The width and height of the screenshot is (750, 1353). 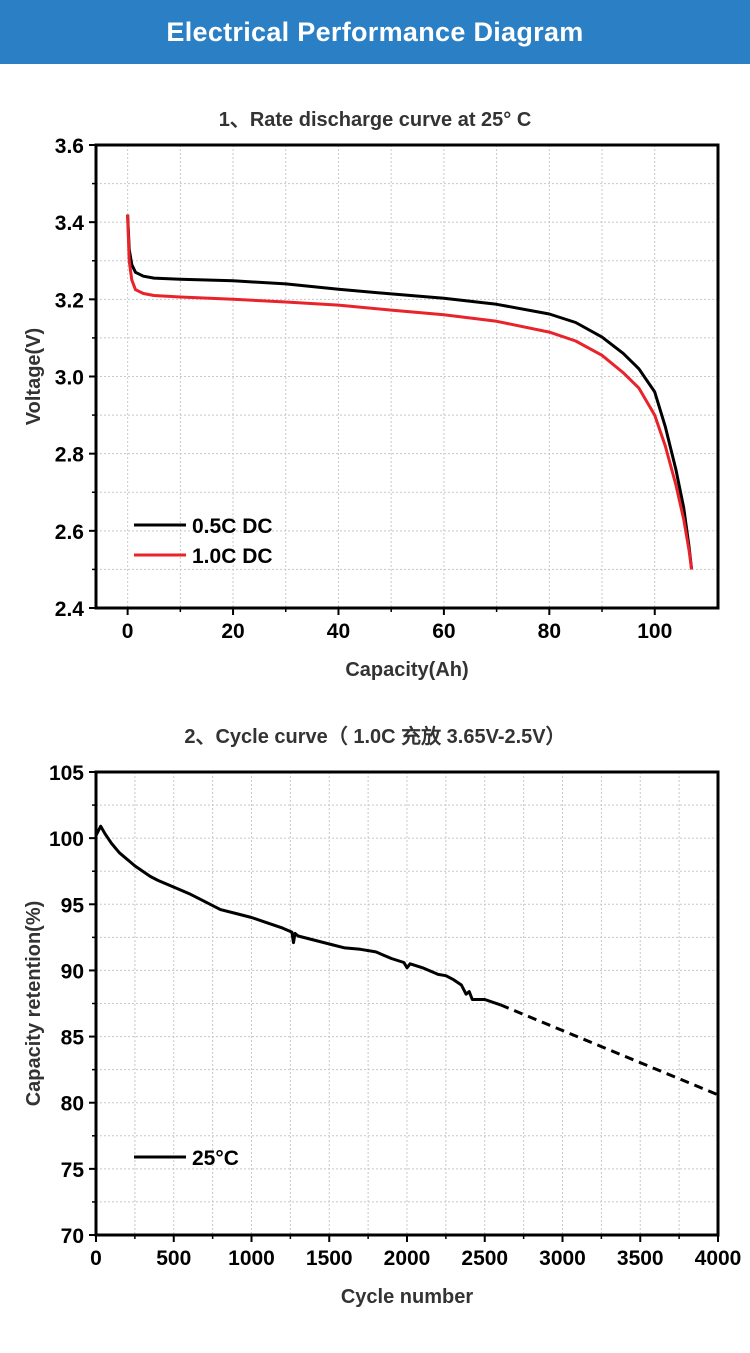 I want to click on cycle-y-tick-label: 100, so click(x=66, y=839).